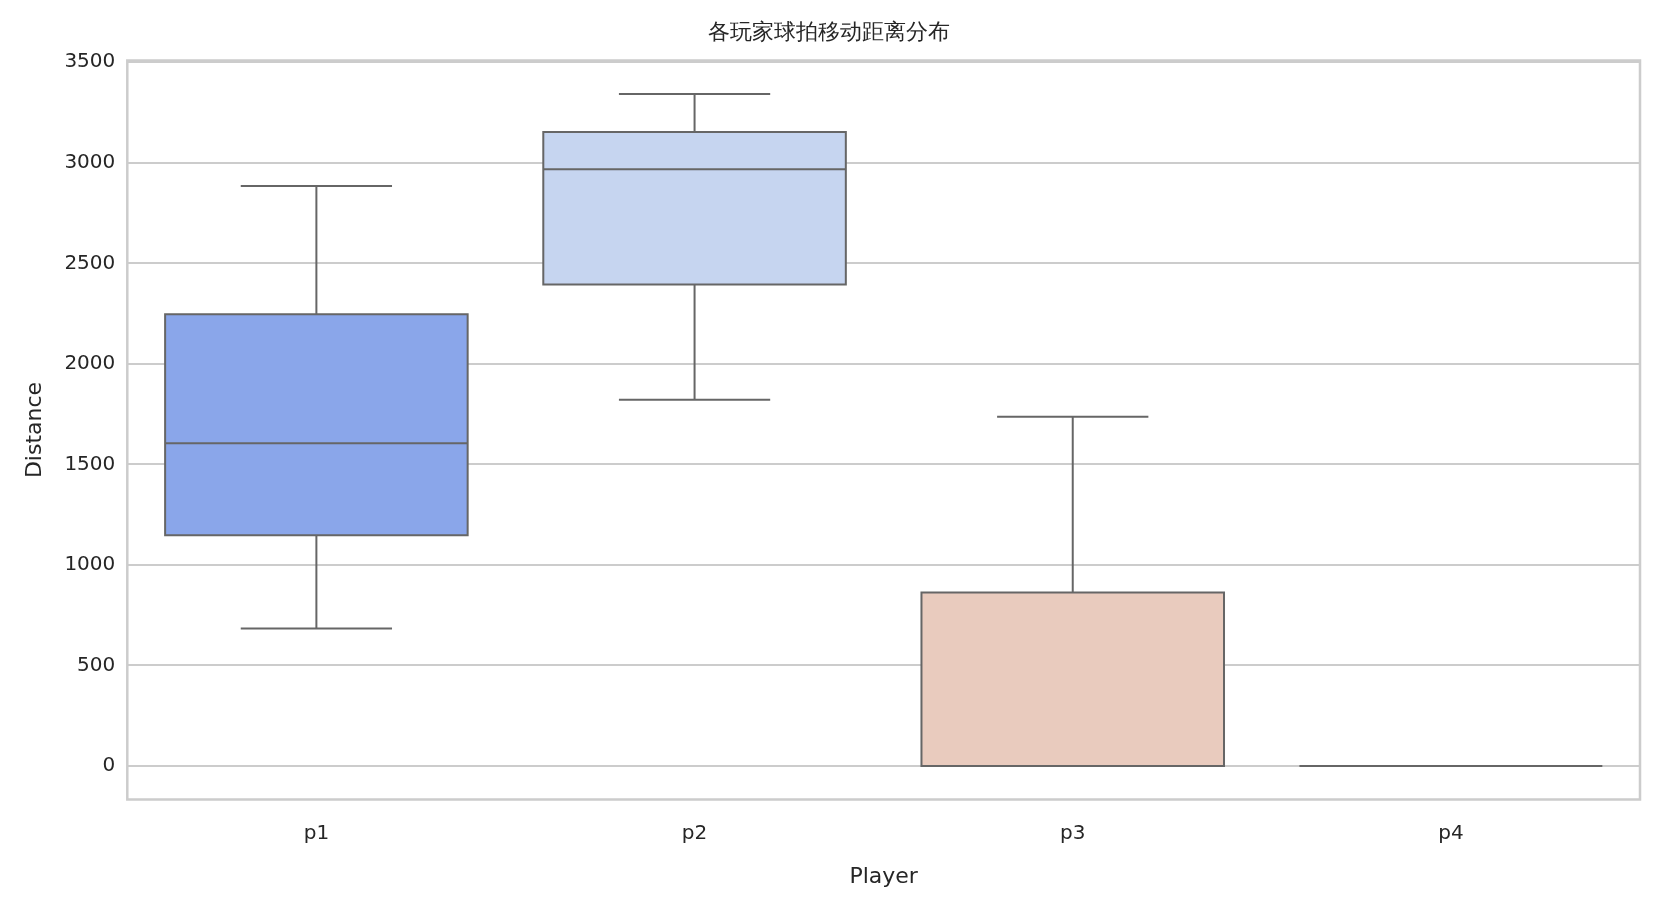 The height and width of the screenshot is (908, 1657). What do you see at coordinates (90, 261) in the screenshot?
I see `y-tick-label: 2500` at bounding box center [90, 261].